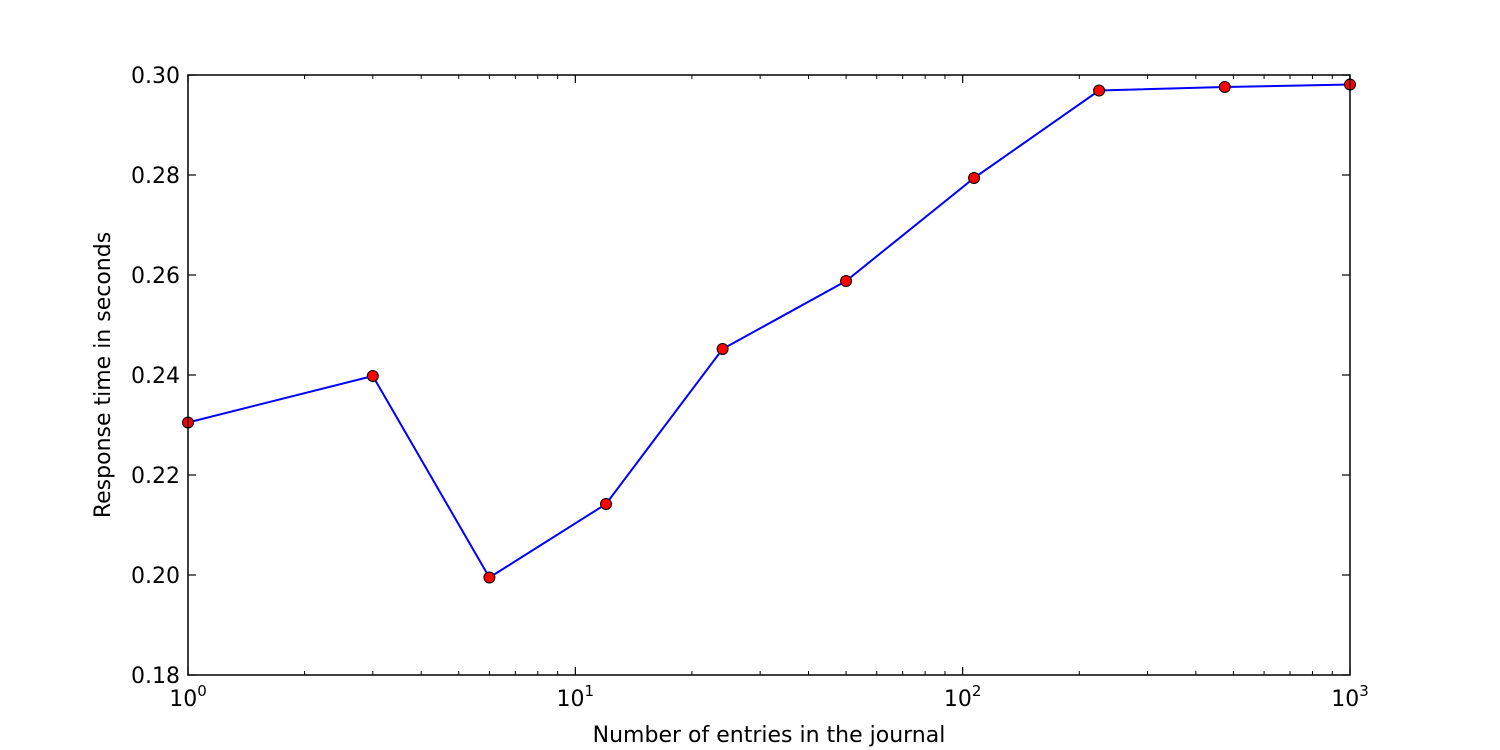  Describe the element at coordinates (155, 376) in the screenshot. I see `y-tick-label: 0.24` at that location.